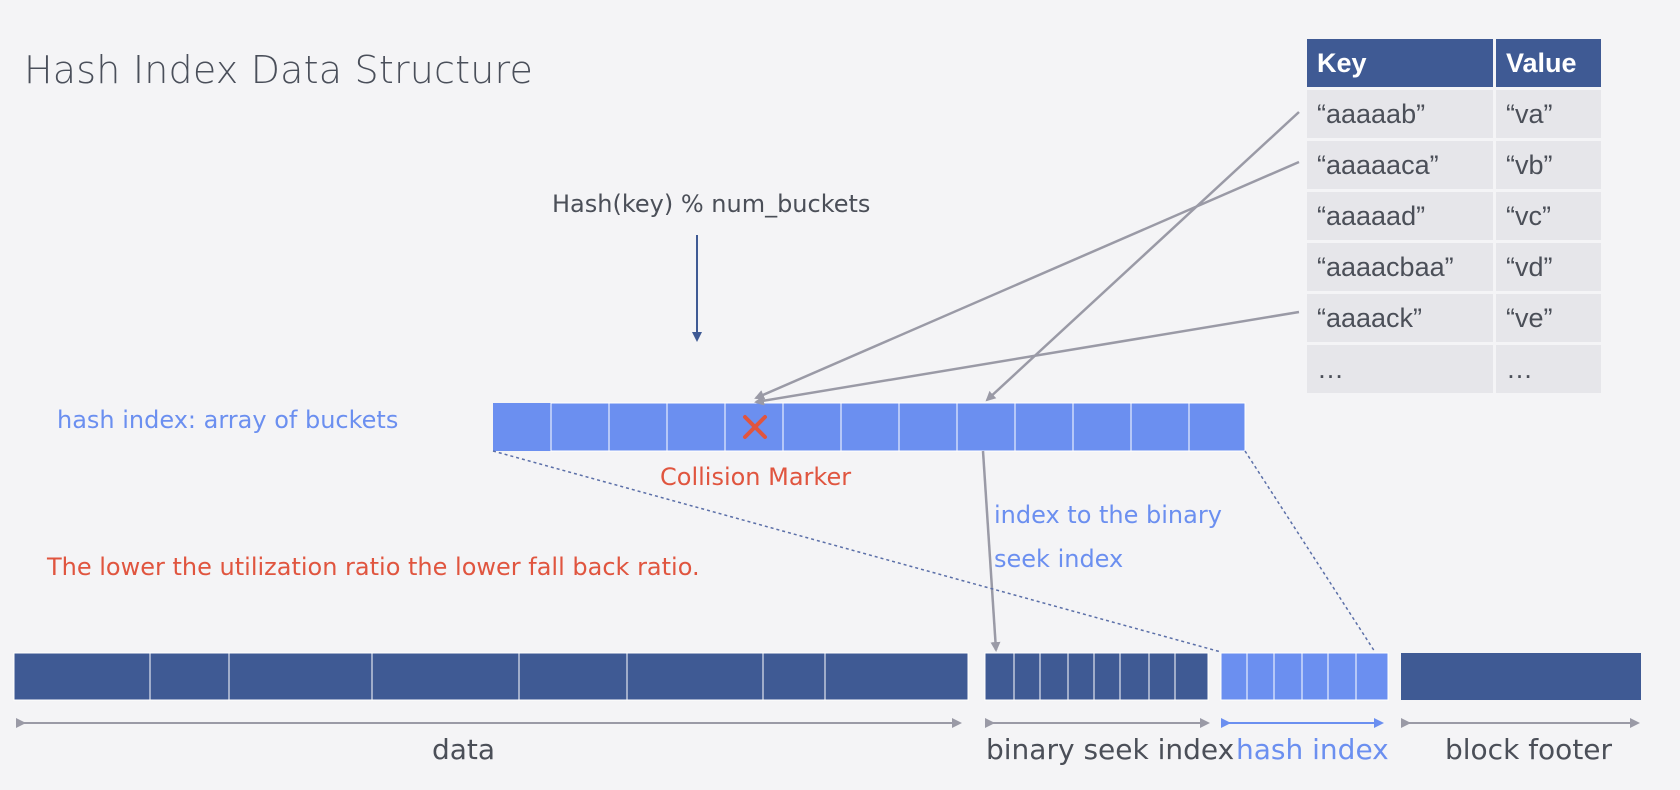 The width and height of the screenshot is (1680, 790). What do you see at coordinates (1110, 749) in the screenshot?
I see `binary-seek-index-segment-label: binary seek index` at bounding box center [1110, 749].